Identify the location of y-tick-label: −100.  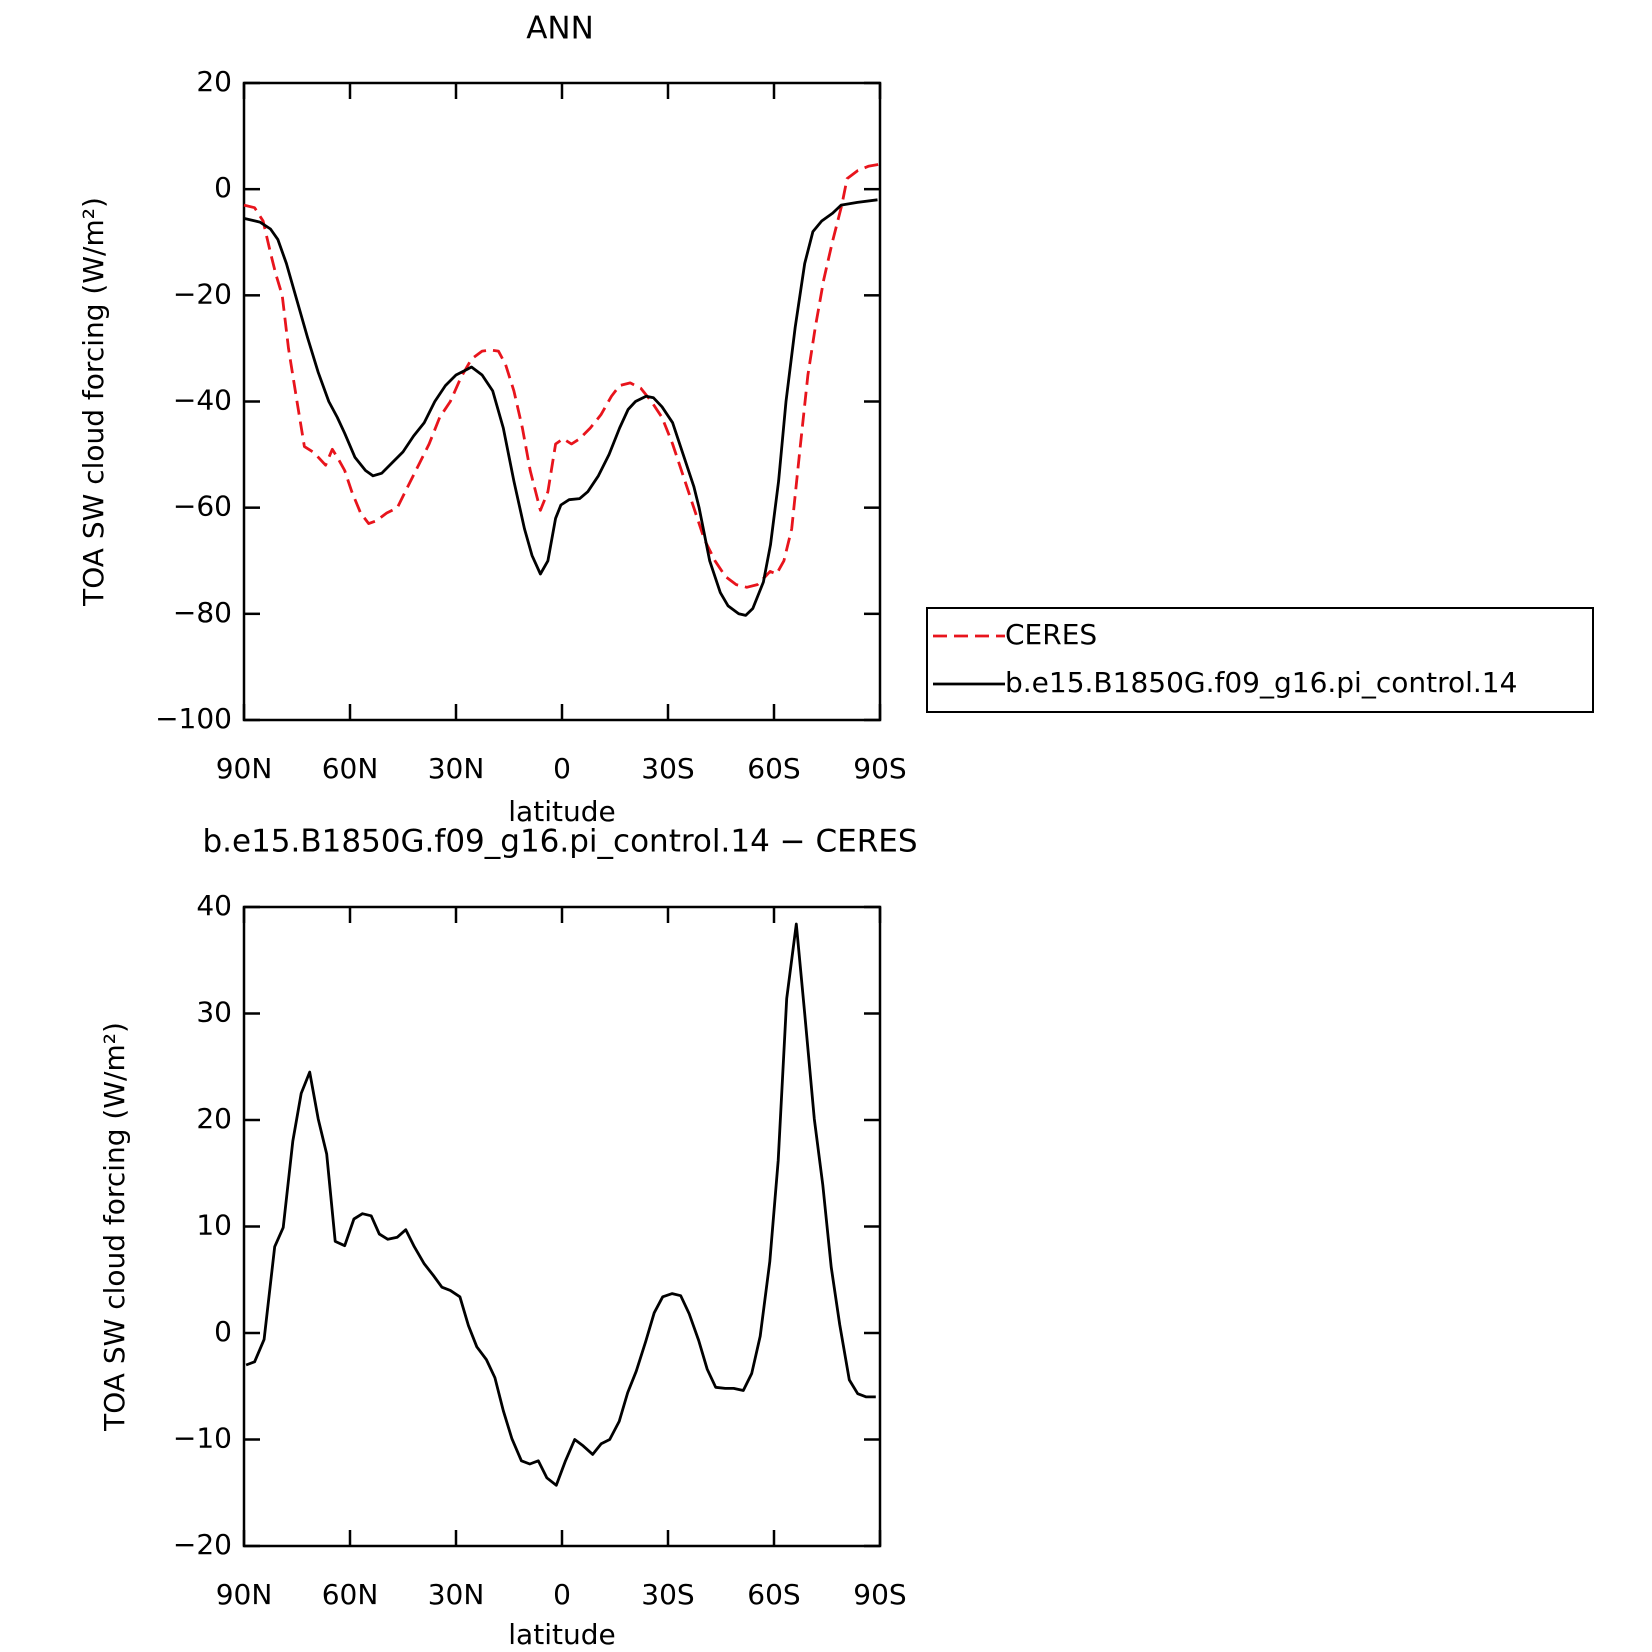
(193, 718).